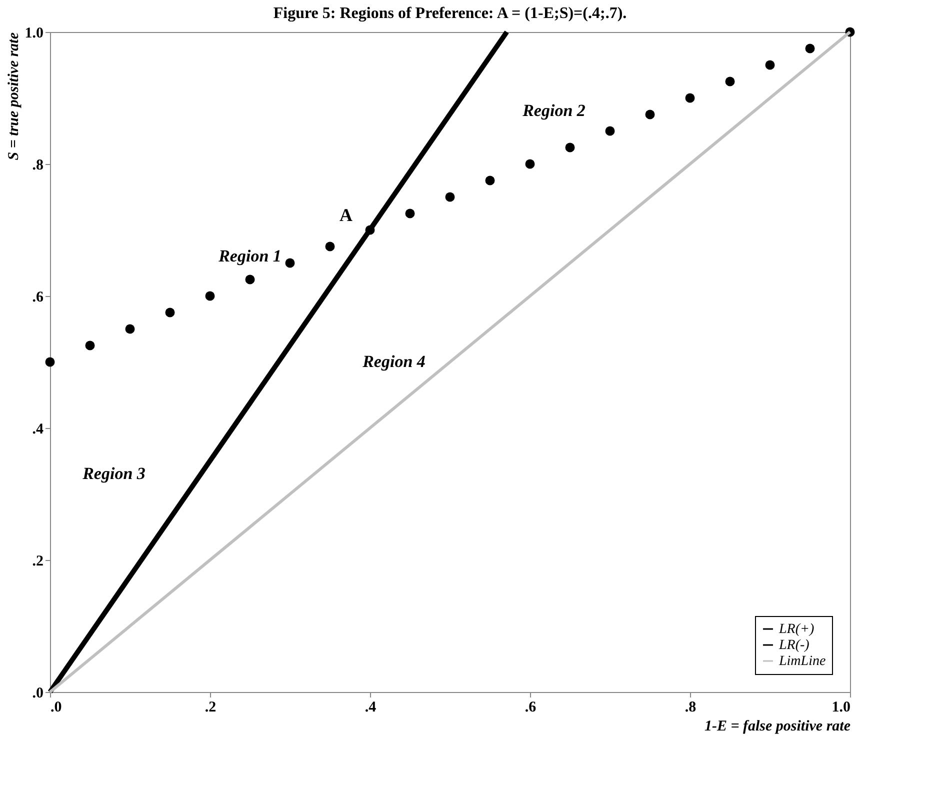 The image size is (931, 809). I want to click on x-tick-label: .6, so click(530, 708).